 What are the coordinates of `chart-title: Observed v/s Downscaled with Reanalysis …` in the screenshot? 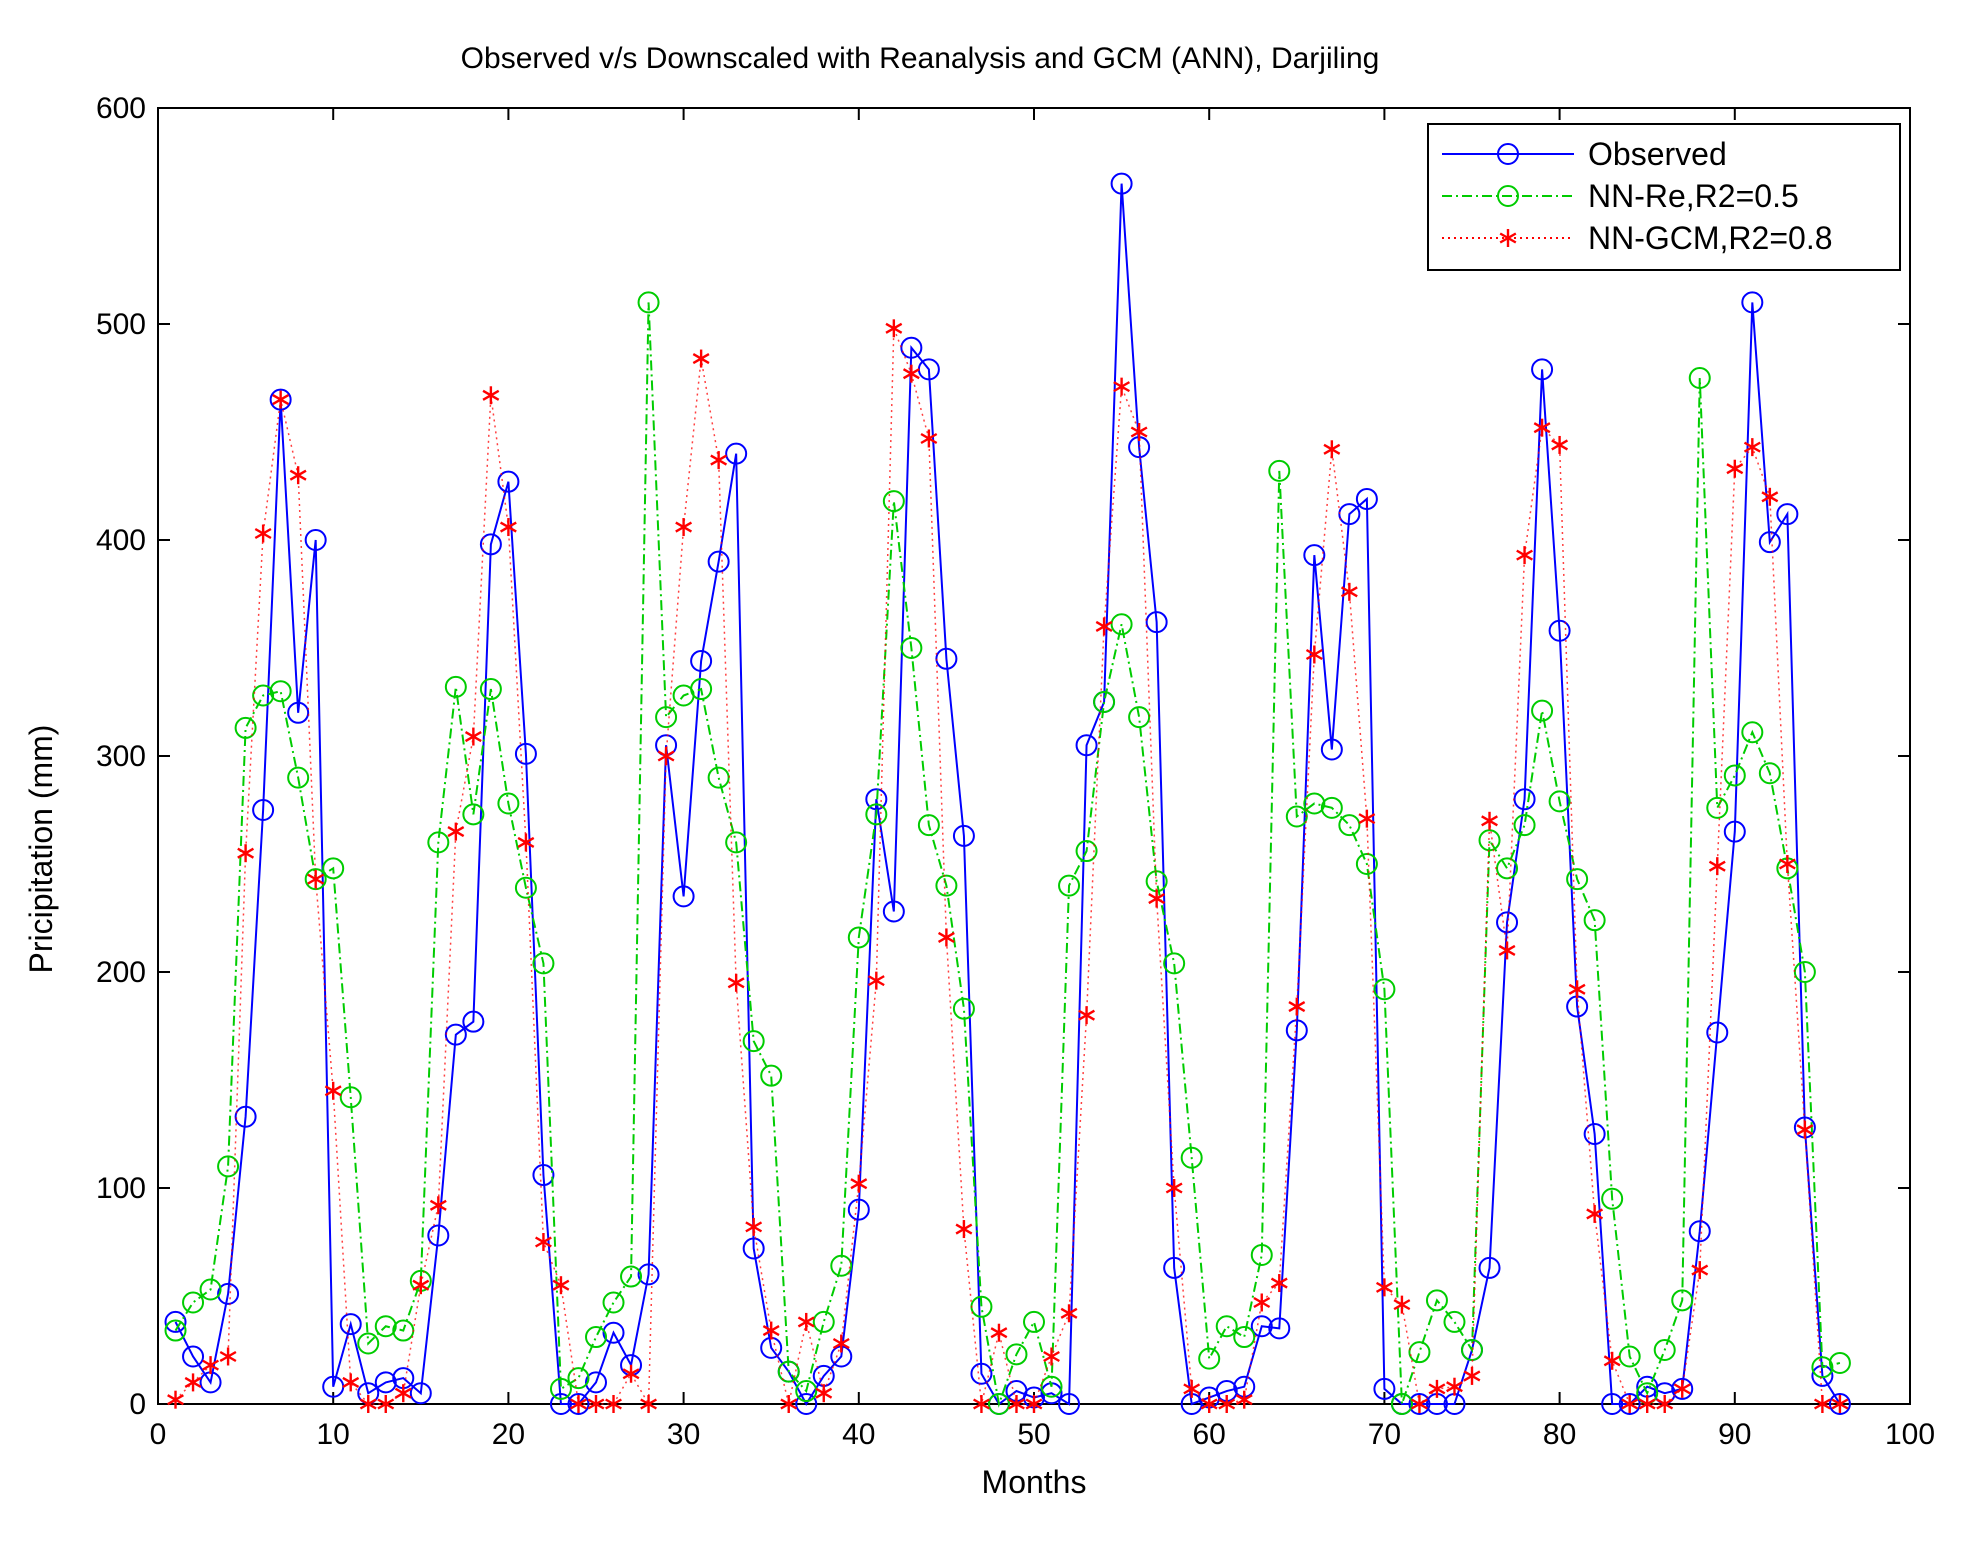 It's located at (920, 58).